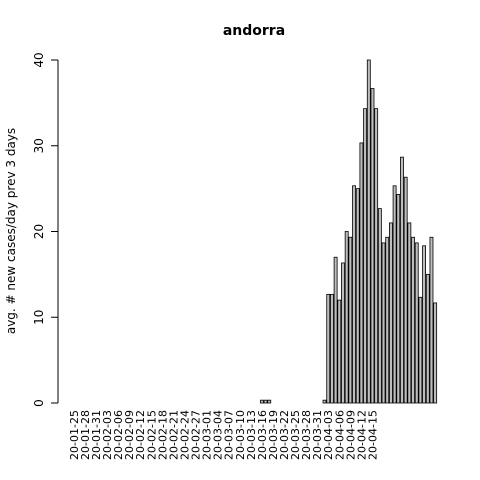 Image resolution: width=480 pixels, height=480 pixels. I want to click on x-tick-label: 20-02-27, so click(196, 435).